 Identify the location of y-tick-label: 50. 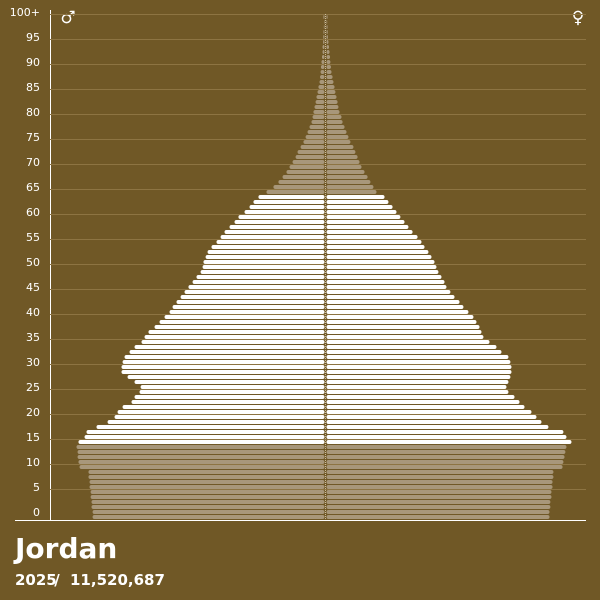
(33, 262).